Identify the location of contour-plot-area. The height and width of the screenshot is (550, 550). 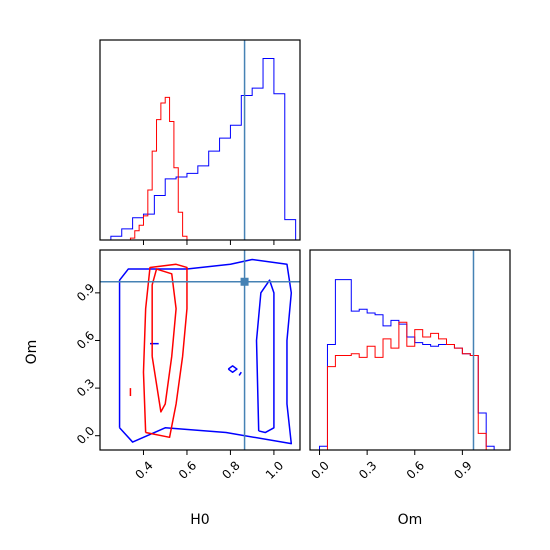
(200, 350).